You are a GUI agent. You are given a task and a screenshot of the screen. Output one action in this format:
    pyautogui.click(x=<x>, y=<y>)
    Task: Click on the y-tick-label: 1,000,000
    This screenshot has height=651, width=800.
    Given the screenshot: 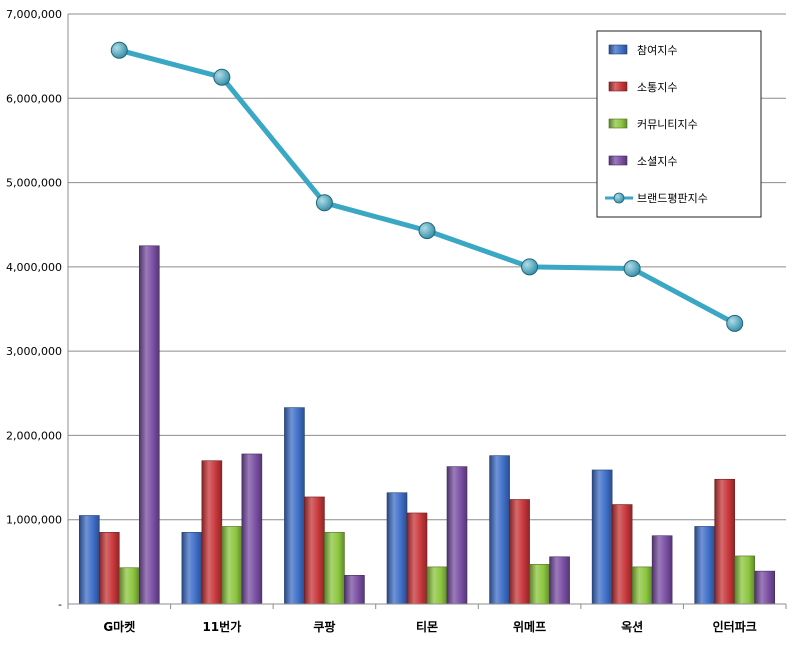 What is the action you would take?
    pyautogui.click(x=34, y=520)
    